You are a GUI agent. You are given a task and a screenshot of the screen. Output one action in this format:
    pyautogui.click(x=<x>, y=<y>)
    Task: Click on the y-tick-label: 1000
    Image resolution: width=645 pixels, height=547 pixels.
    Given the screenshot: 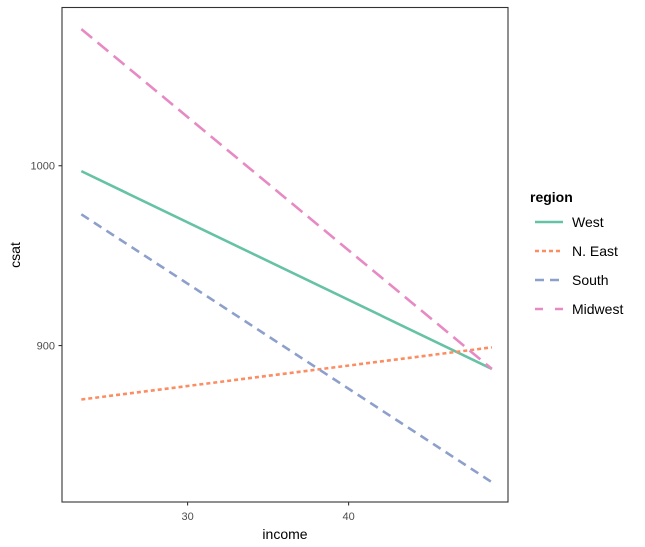 What is the action you would take?
    pyautogui.click(x=43, y=167)
    